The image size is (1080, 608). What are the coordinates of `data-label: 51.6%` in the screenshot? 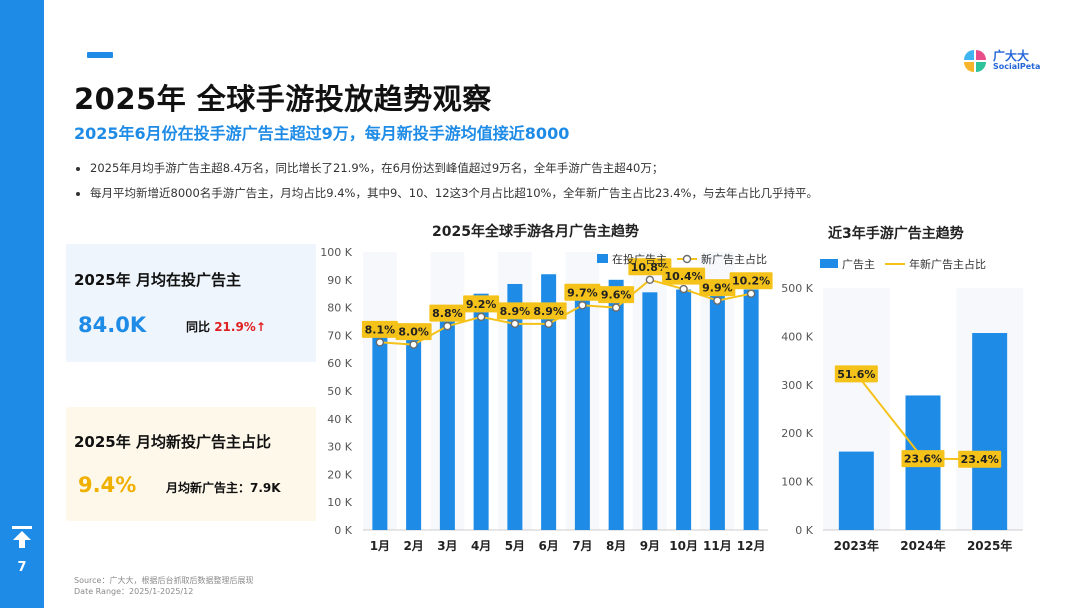 It's located at (856, 374).